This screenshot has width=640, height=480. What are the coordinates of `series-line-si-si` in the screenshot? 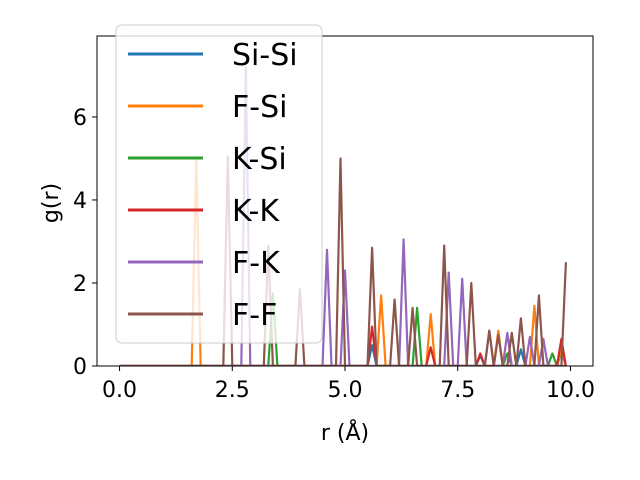 It's located at (343, 355).